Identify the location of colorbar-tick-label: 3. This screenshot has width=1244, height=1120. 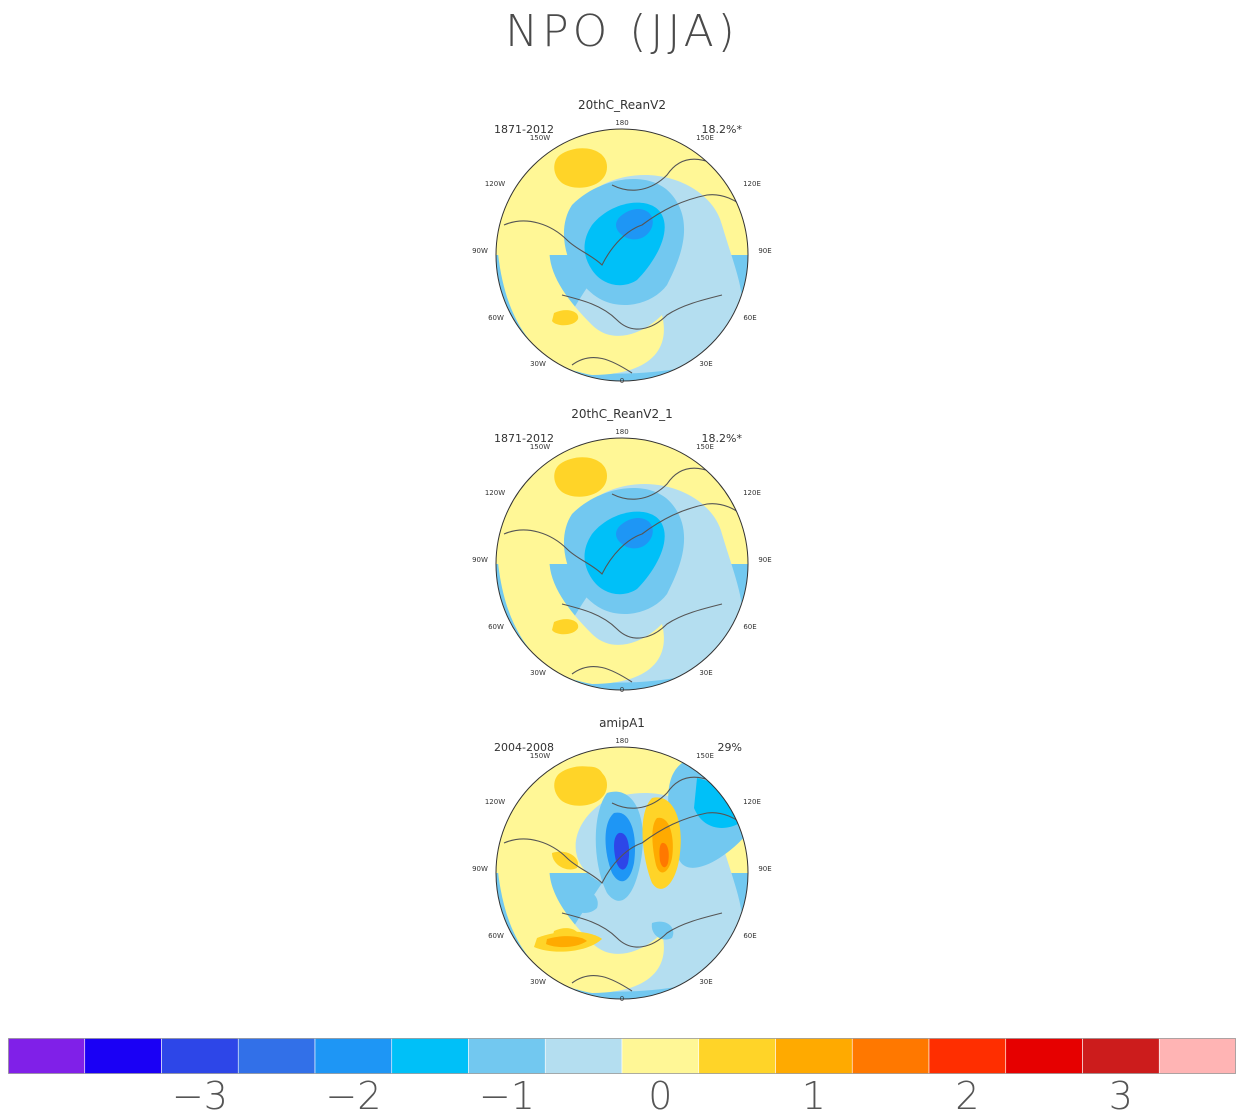
(1120, 1096).